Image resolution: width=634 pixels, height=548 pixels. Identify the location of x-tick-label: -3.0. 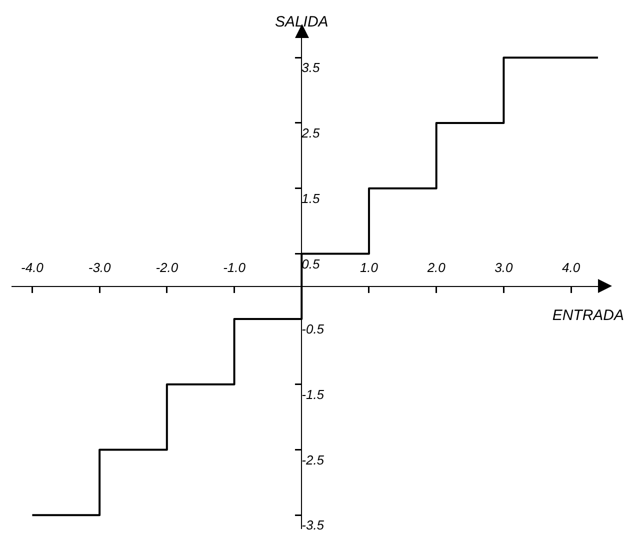
(100, 267).